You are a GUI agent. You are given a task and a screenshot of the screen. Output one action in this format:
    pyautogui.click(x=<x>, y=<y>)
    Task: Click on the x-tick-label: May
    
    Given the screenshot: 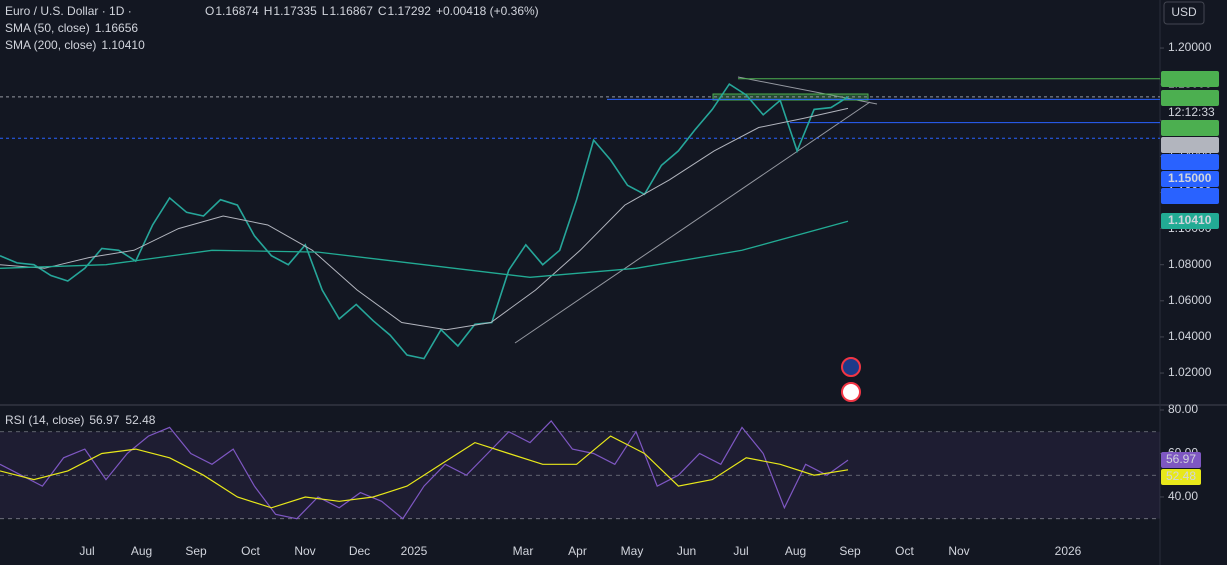 What is the action you would take?
    pyautogui.click(x=632, y=551)
    